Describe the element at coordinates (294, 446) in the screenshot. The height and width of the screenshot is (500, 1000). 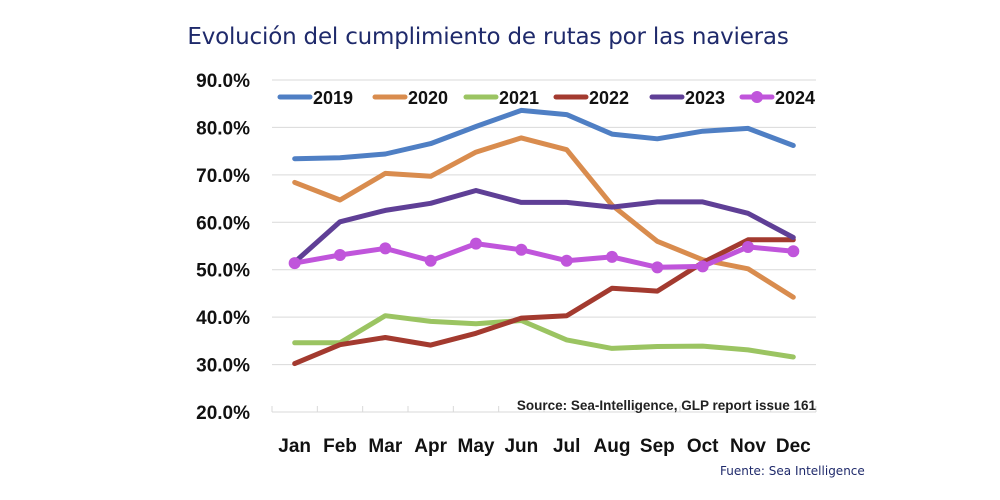
I see `x-tick-label: Jan` at that location.